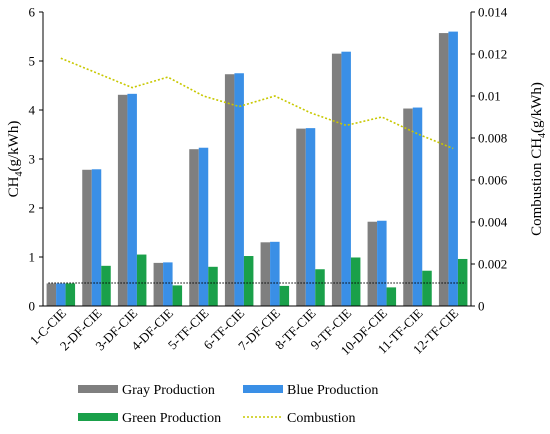 This screenshot has height=434, width=550. What do you see at coordinates (15, 159) in the screenshot?
I see `y-axis-title: CH4(g/kWh)` at bounding box center [15, 159].